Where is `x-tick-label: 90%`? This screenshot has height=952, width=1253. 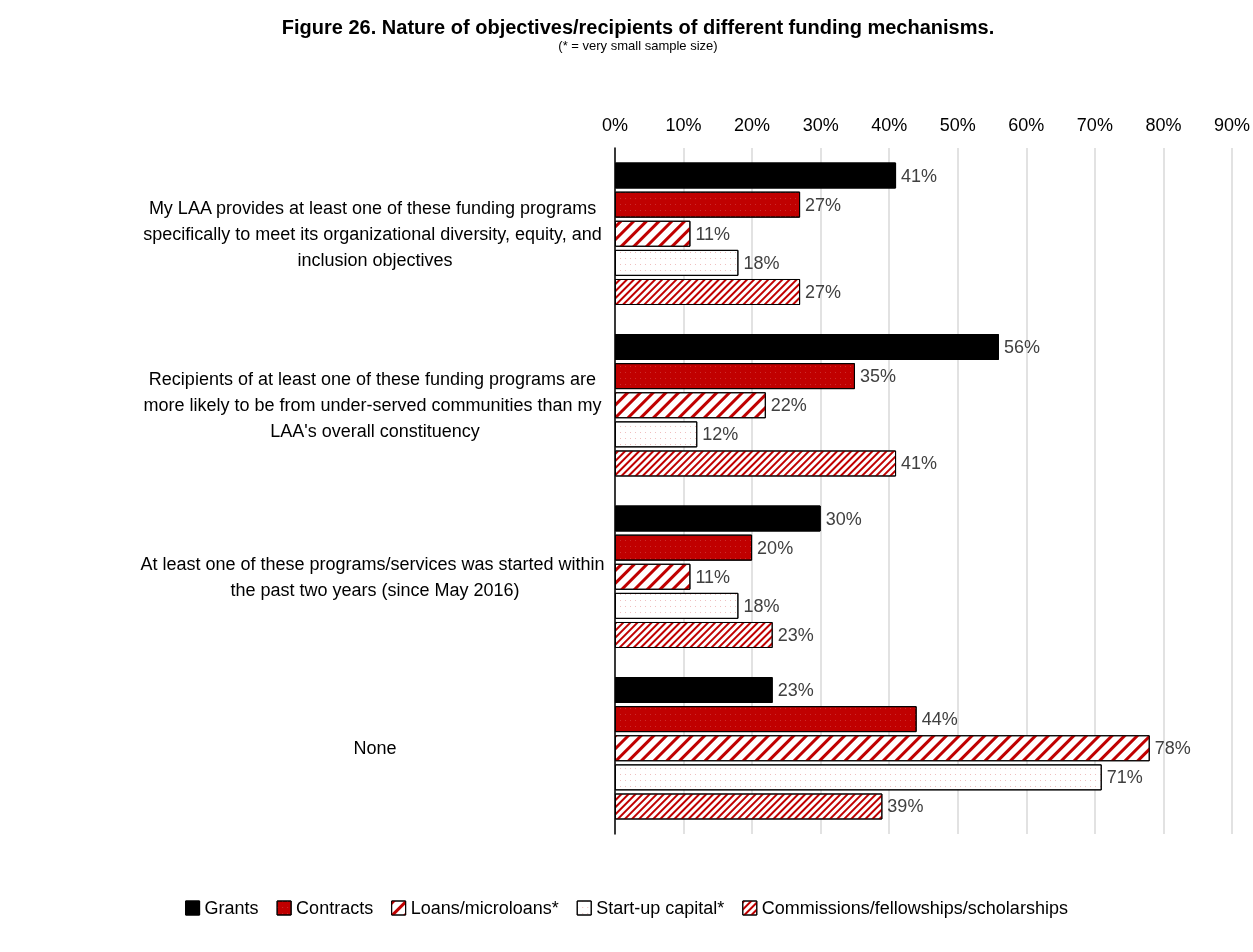
x-tick-label: 90% is located at coordinates (1231, 125).